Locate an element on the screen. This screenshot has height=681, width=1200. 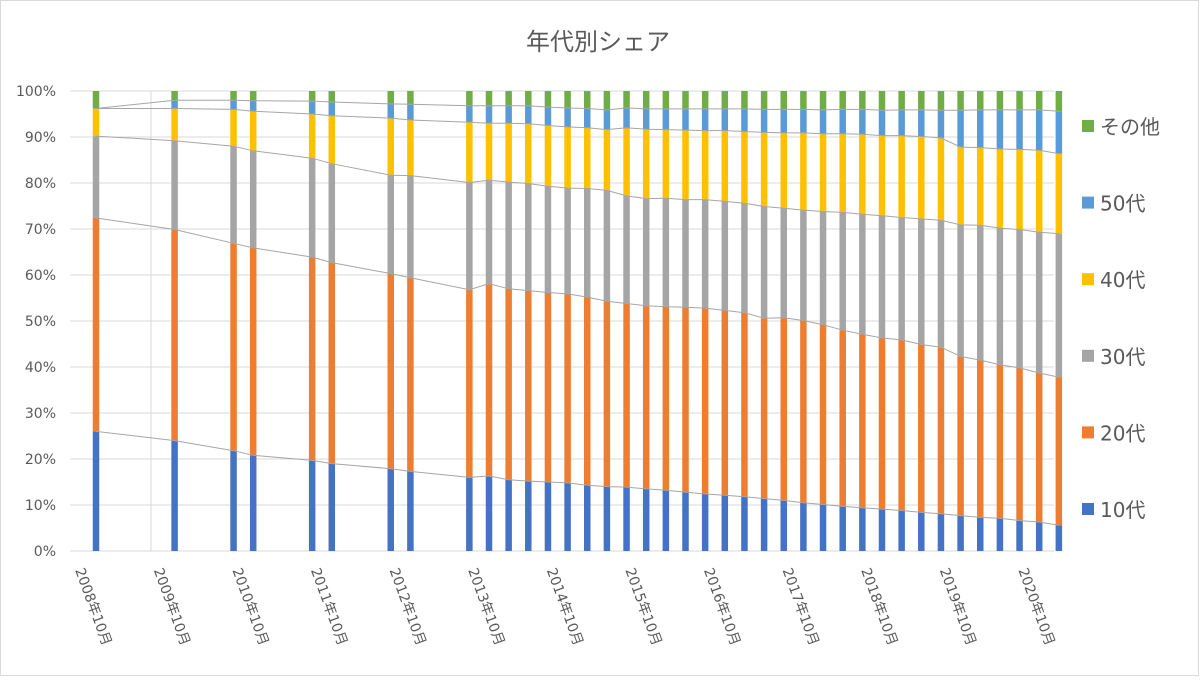
legend-label: 20代 is located at coordinates (1122, 433).